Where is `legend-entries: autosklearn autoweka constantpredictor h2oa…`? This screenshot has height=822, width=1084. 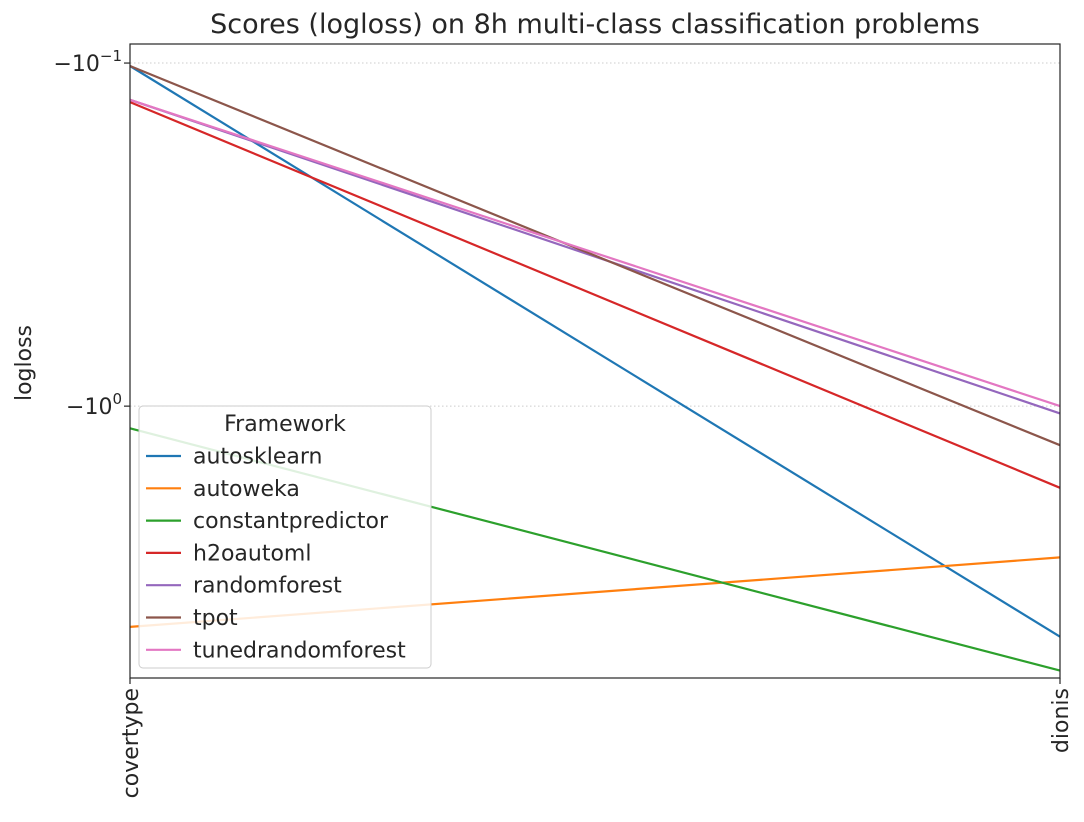
legend-entries: autosklearn autoweka constantpredictor h2oa… is located at coordinates (276, 554).